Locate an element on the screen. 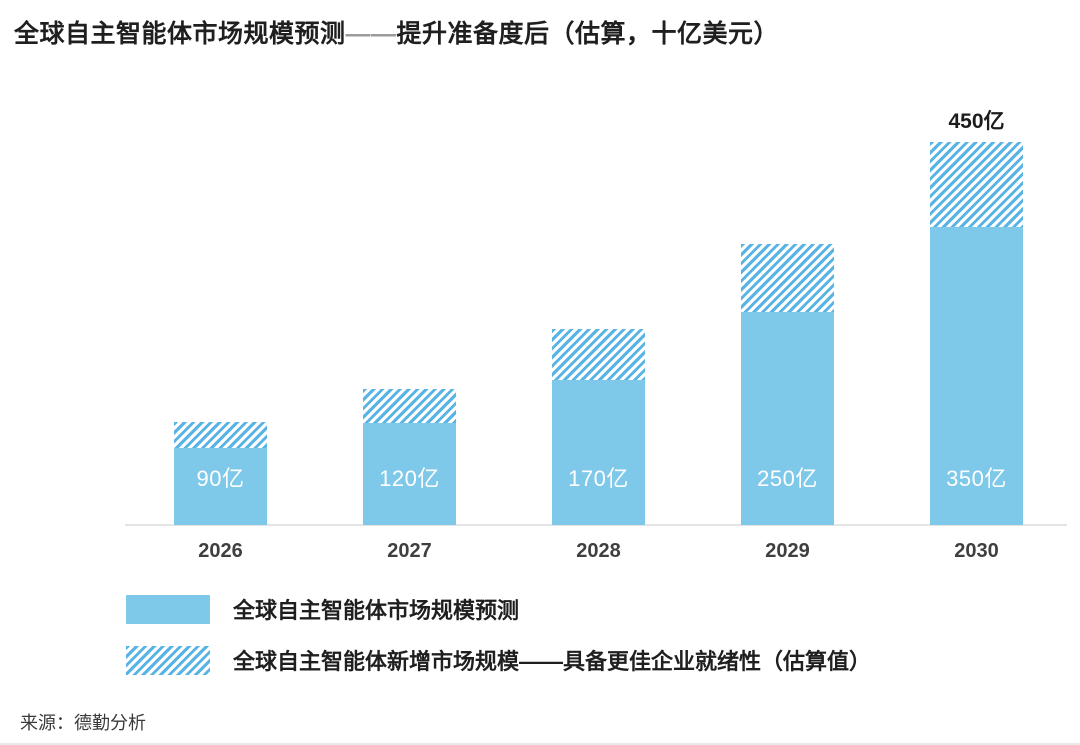 The height and width of the screenshot is (745, 1080). bar-2028: 170亿 is located at coordinates (598, 427).